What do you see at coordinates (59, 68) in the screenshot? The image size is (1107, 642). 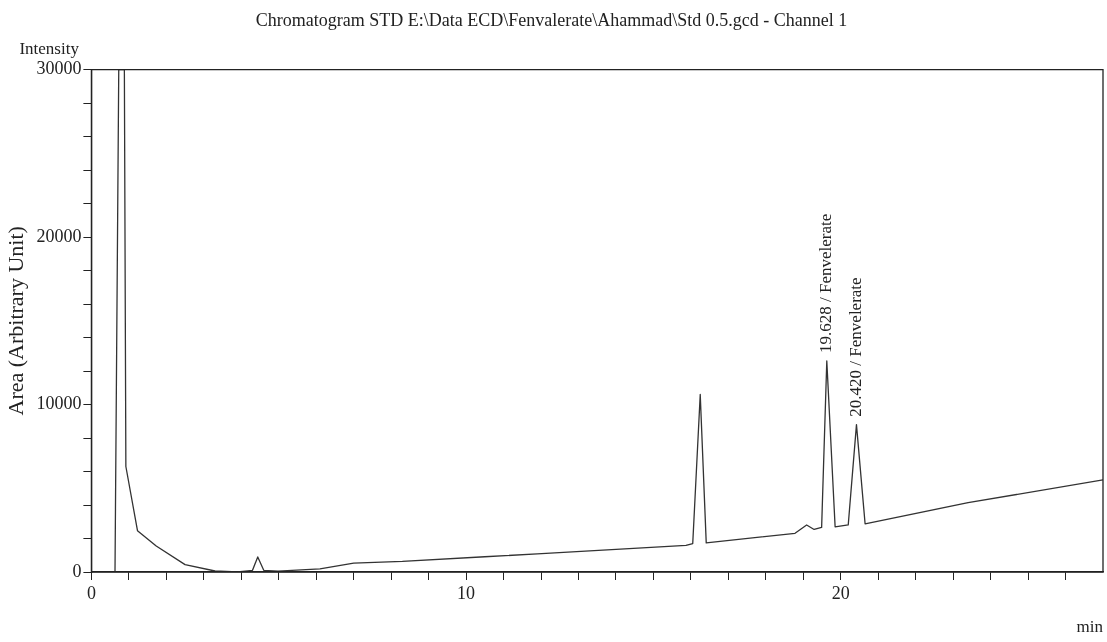 I see `y-tick-label: 30000` at bounding box center [59, 68].